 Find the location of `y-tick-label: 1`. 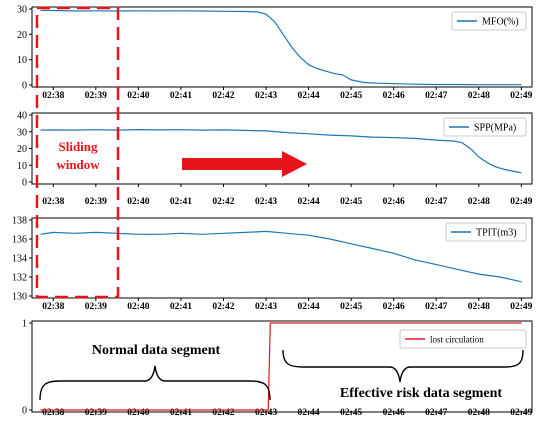

y-tick-label: 1 is located at coordinates (24, 324).